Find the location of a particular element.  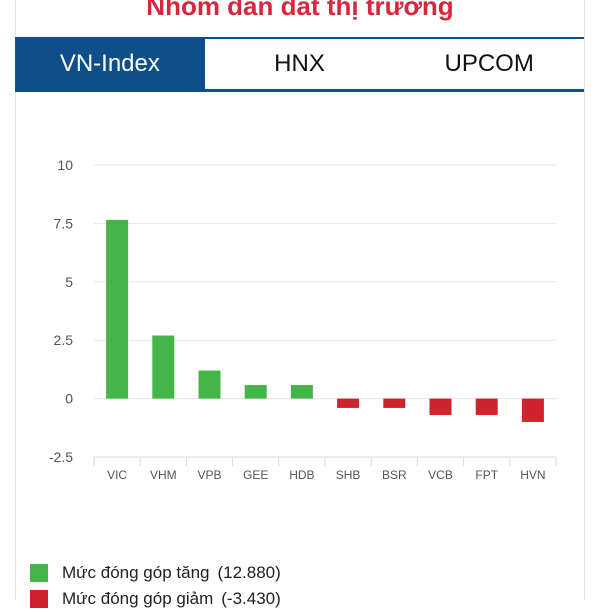

x-tick-label: HDB is located at coordinates (301, 475).